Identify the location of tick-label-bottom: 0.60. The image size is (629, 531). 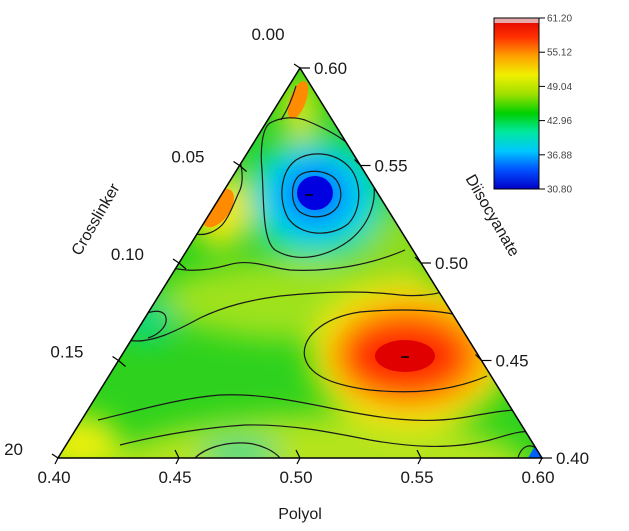
(537, 477).